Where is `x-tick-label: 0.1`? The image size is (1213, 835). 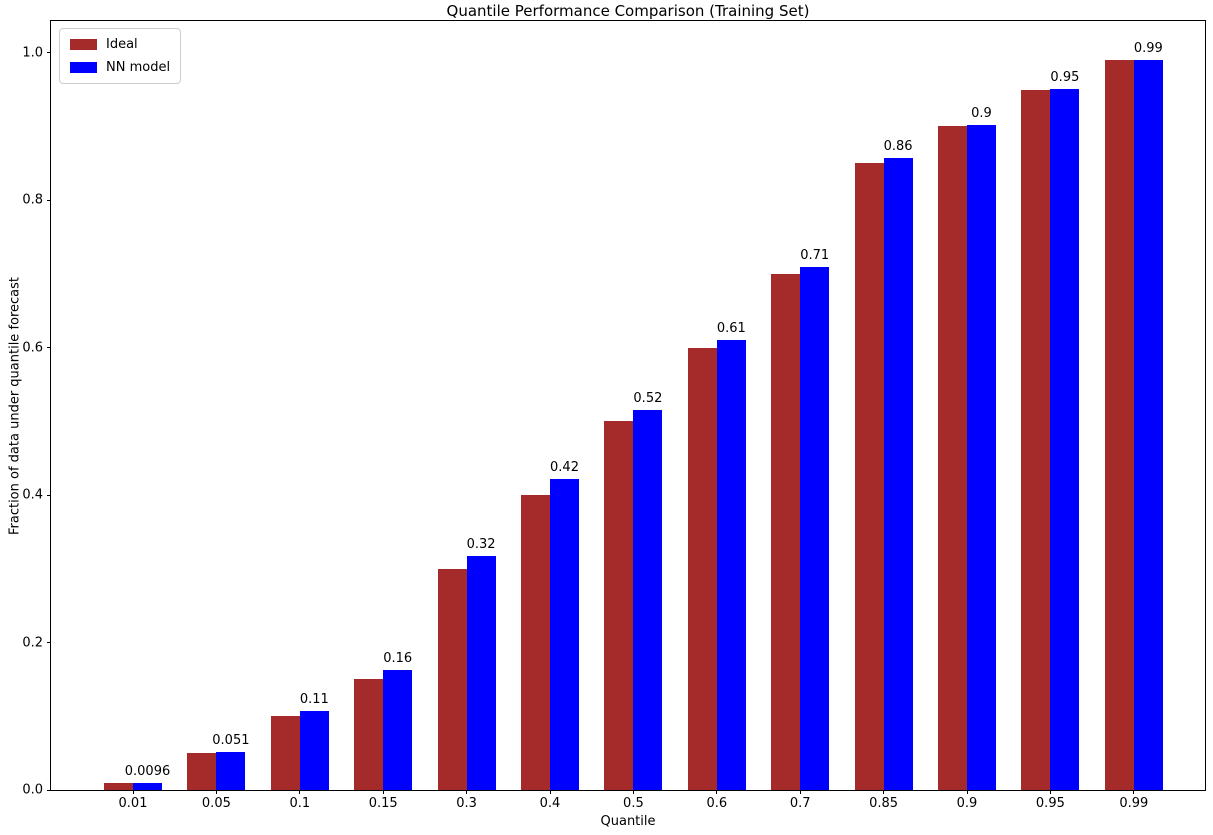
x-tick-label: 0.1 is located at coordinates (300, 803).